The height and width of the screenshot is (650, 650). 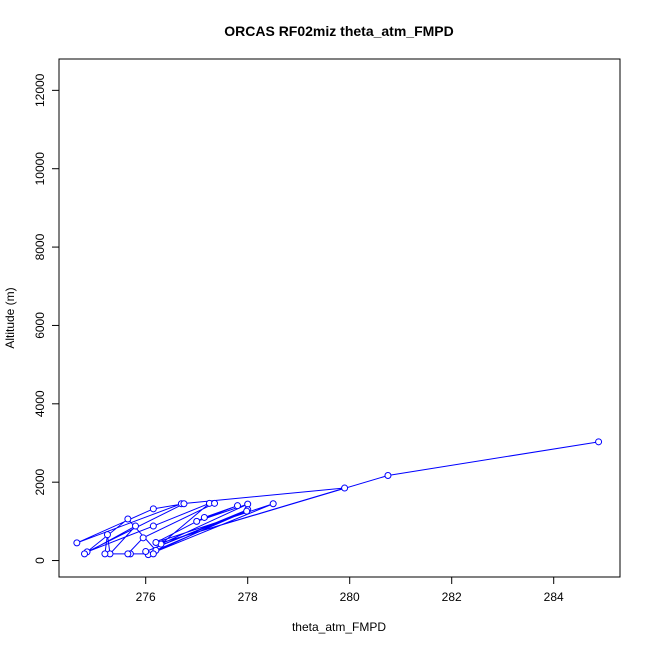 I want to click on y-axis: 0 2000 4000 6000 8000 10000 12000, so click(x=46, y=318).